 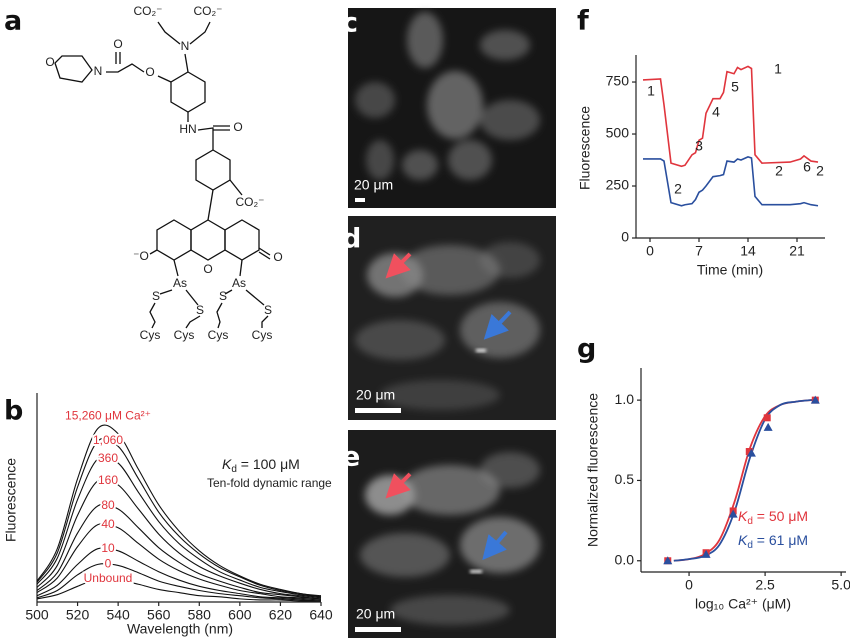 I want to click on x-tick-label: 620, so click(x=281, y=615).